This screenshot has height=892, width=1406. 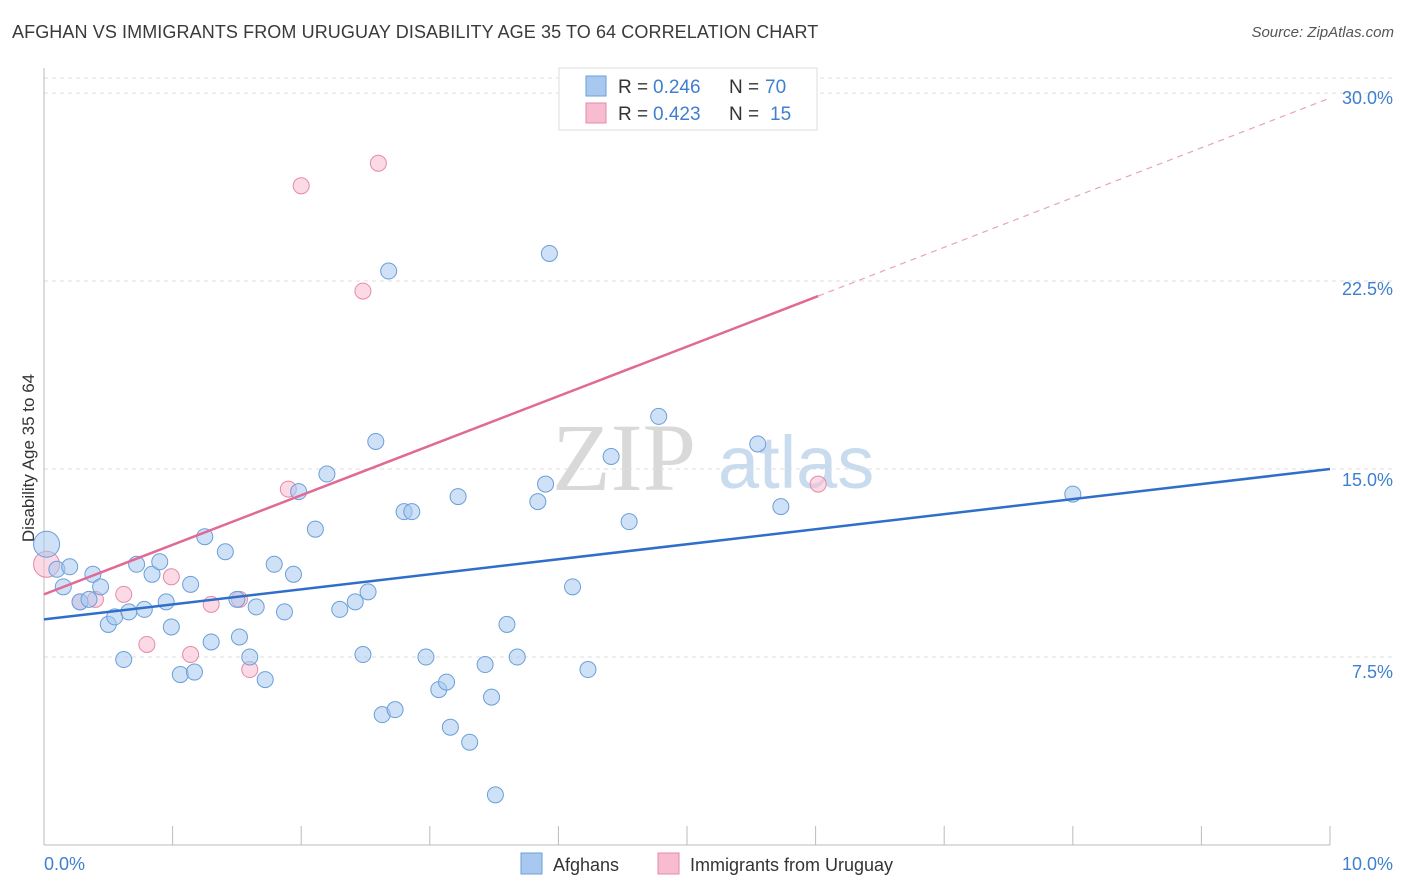 I want to click on legend-n-value-uruguay: 15, so click(x=780, y=114).